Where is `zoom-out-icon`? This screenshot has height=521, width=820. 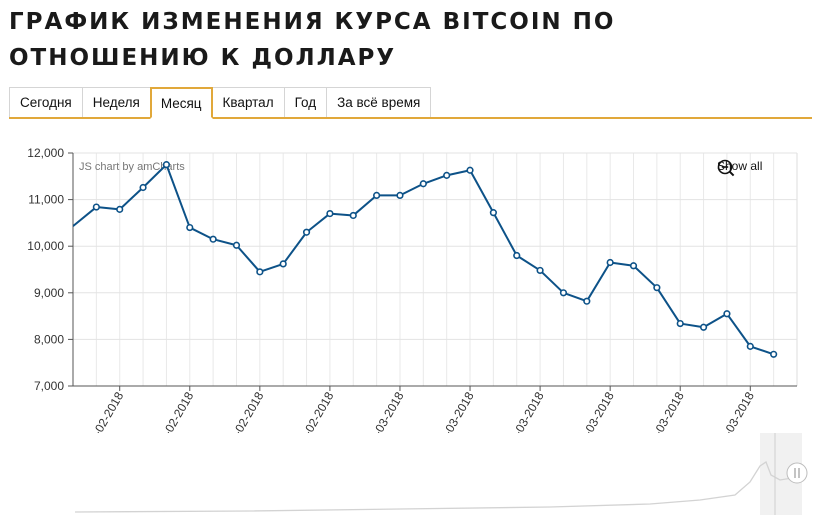 zoom-out-icon is located at coordinates (726, 168).